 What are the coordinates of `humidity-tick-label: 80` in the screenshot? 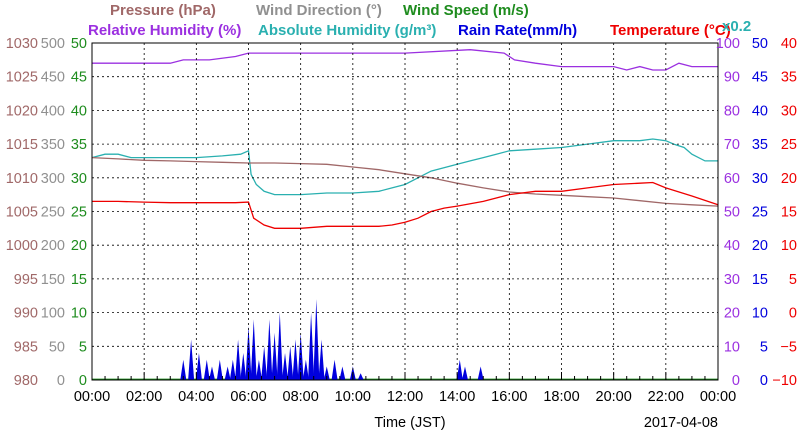 It's located at (732, 111).